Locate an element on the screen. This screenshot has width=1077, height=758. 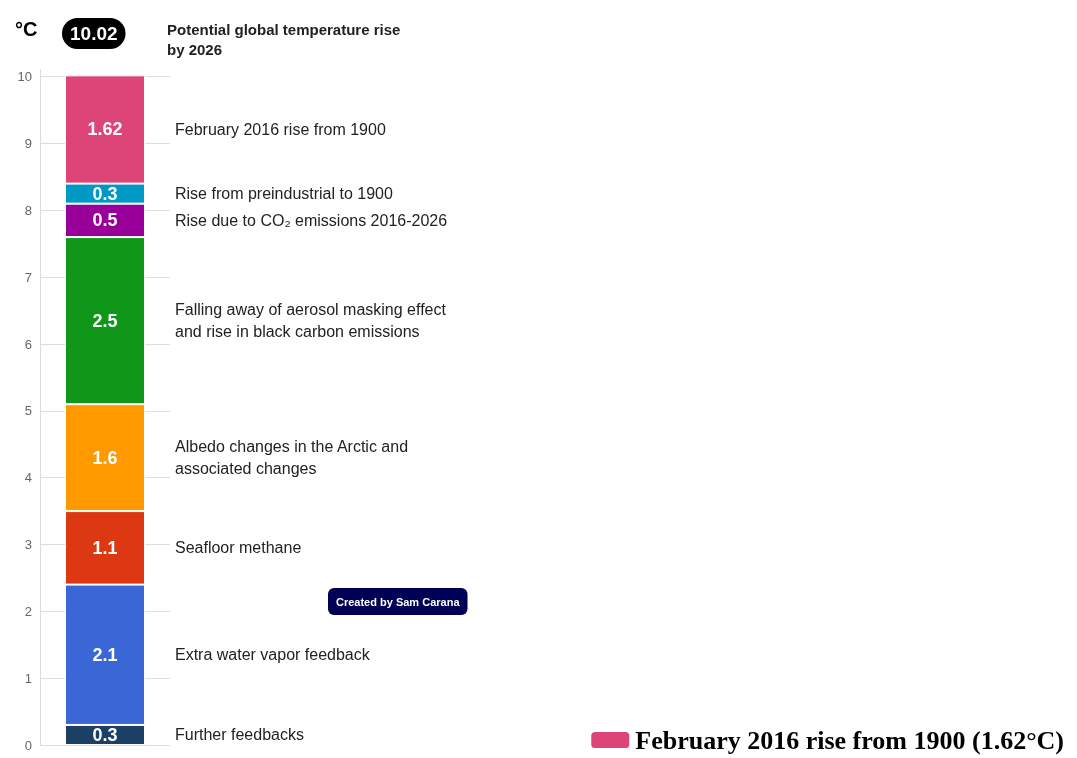
series-label: Seafloor methane is located at coordinates (238, 548).